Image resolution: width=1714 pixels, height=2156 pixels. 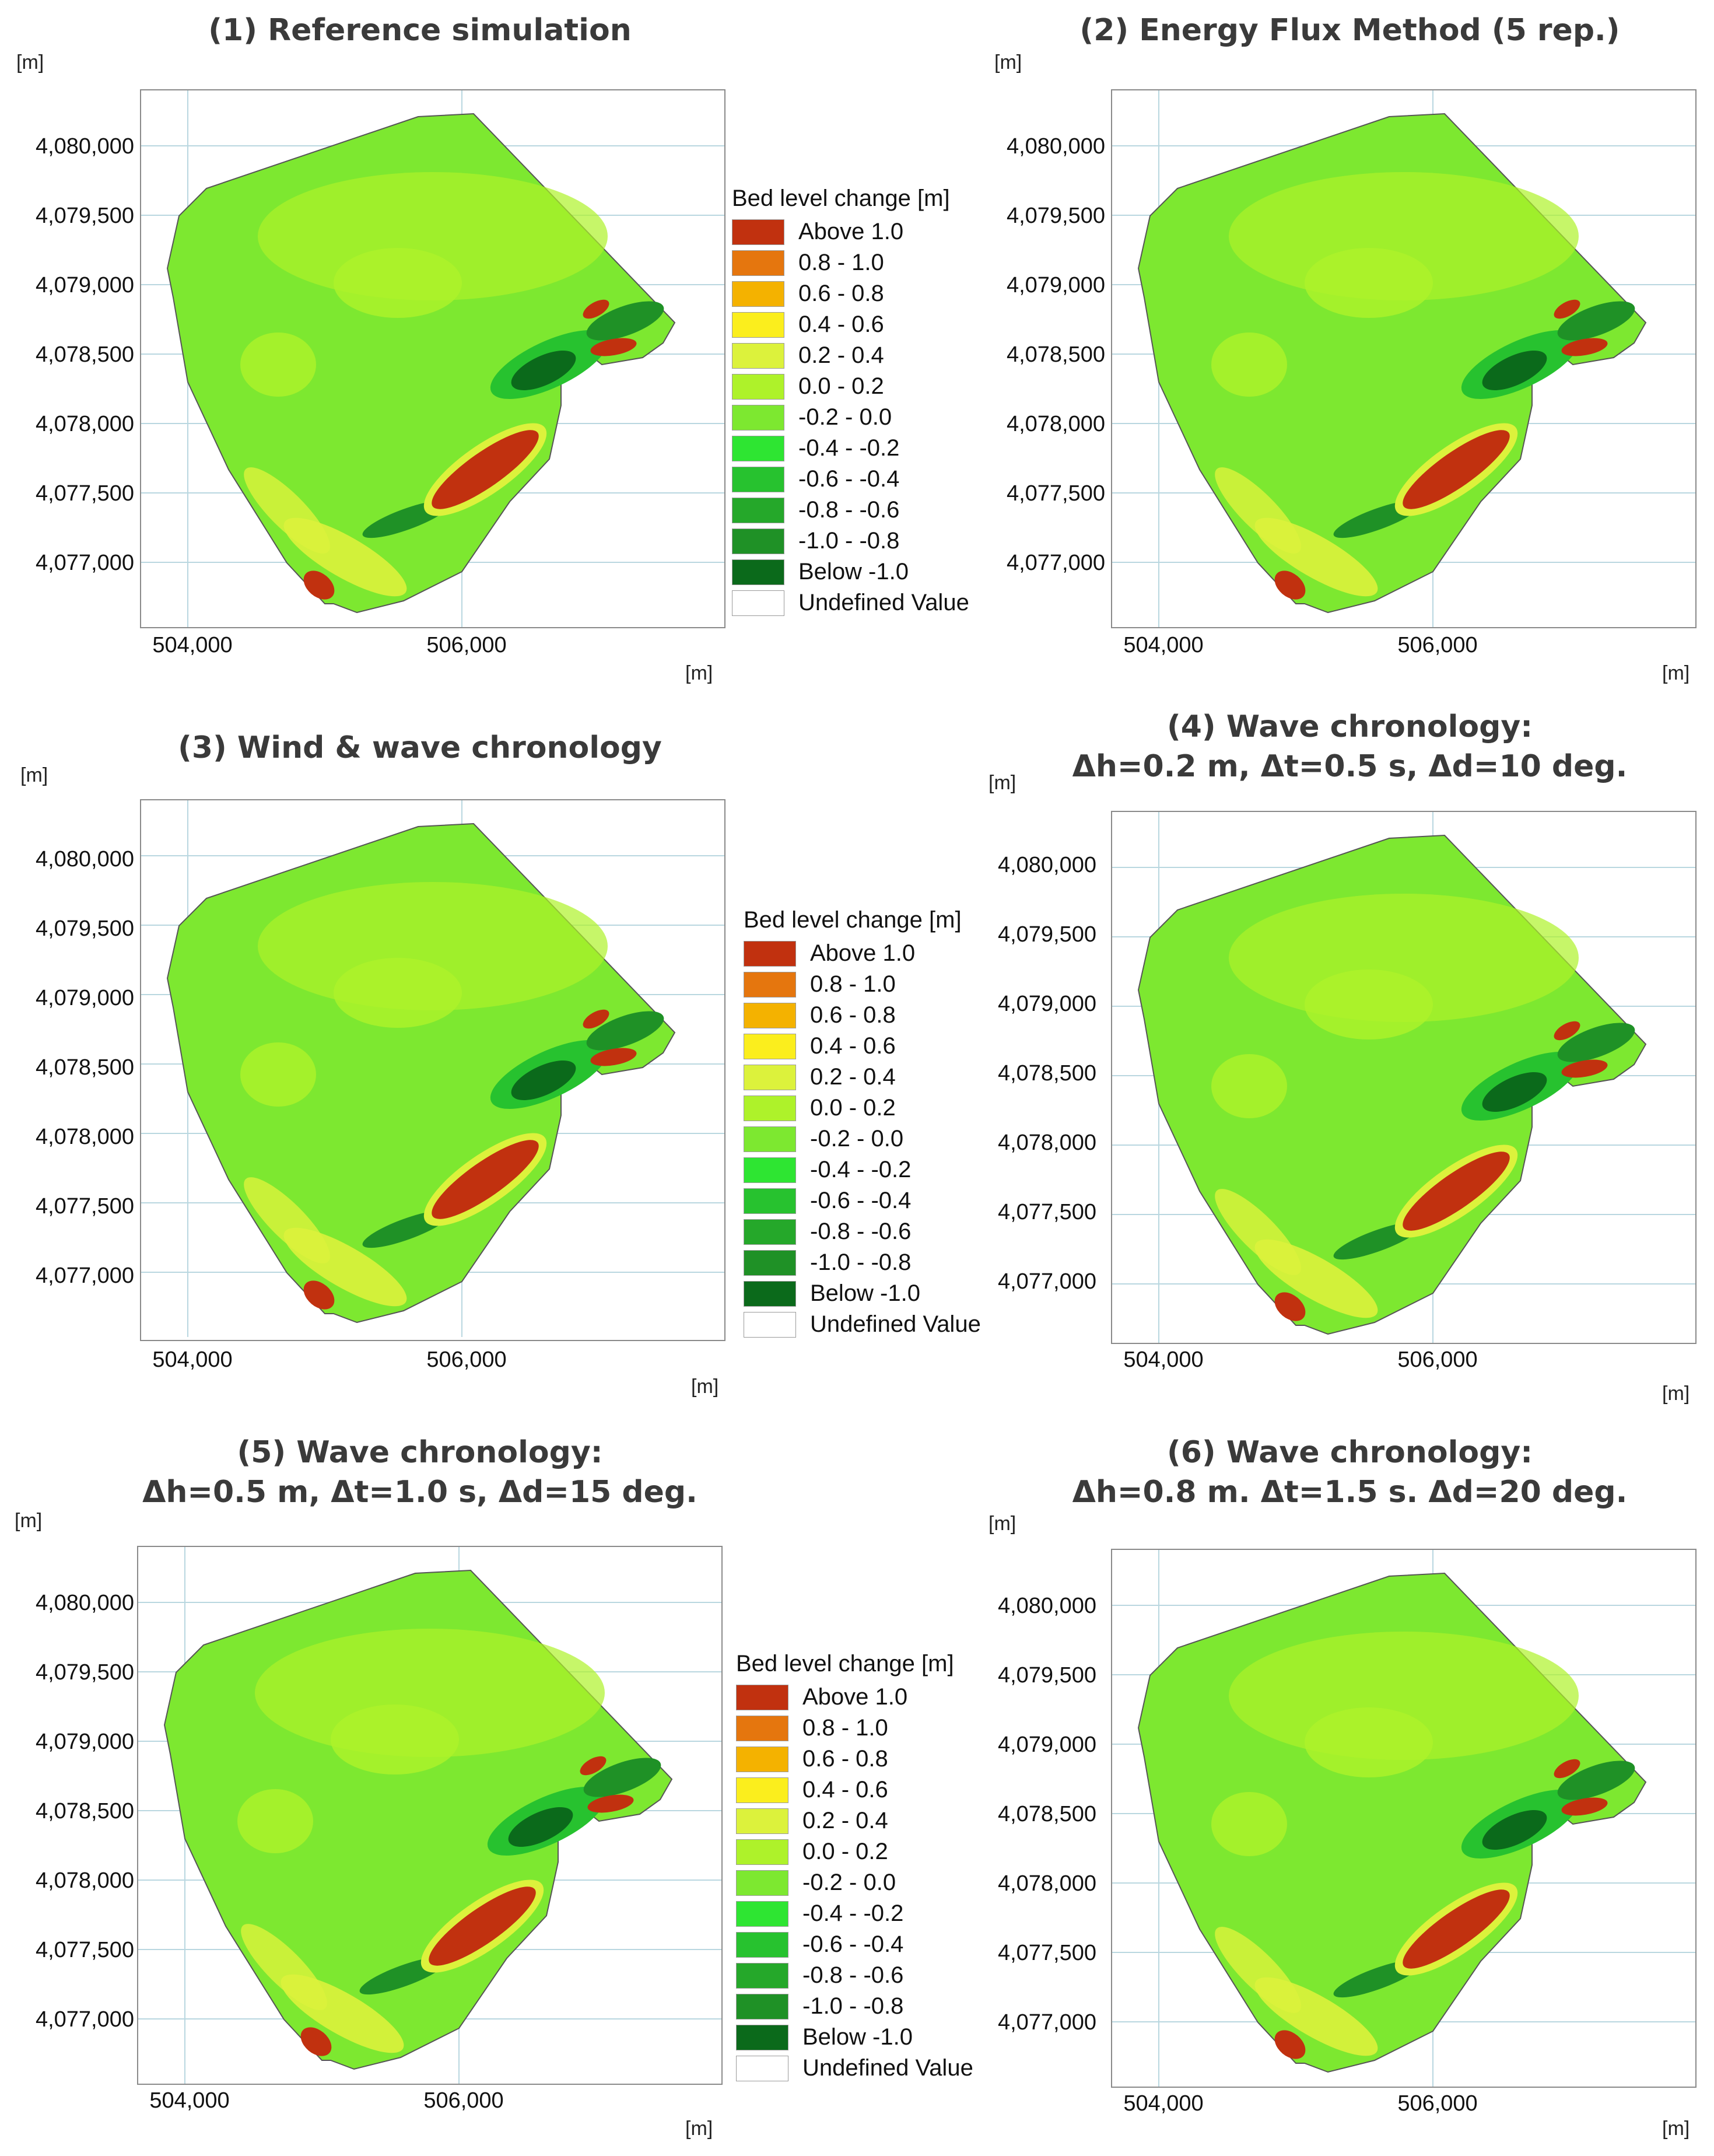 I want to click on legend-label: -1.0 - -0.8, so click(x=861, y=1262).